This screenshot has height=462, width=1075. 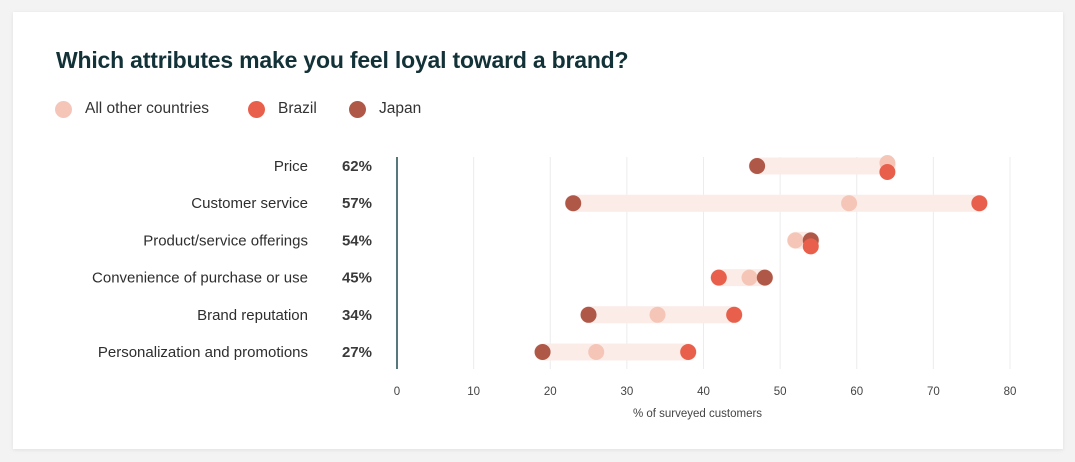 What do you see at coordinates (979, 203) in the screenshot?
I see `dot-brazil-customer-service` at bounding box center [979, 203].